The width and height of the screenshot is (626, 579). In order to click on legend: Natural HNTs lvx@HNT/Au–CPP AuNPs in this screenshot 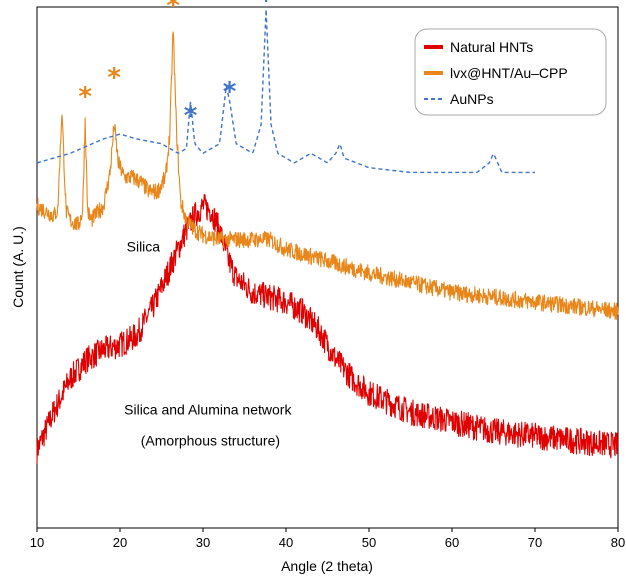, I will do `click(510, 72)`.